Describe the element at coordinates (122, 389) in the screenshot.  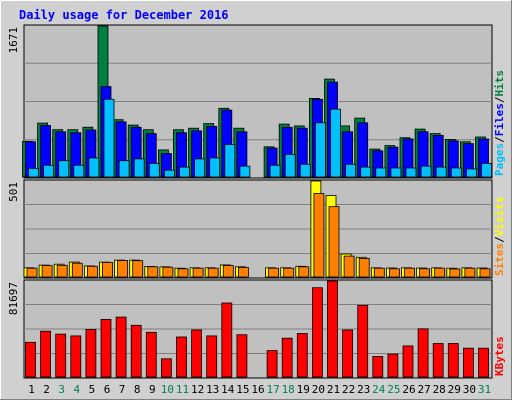
I see `x-tick-label-7: 7` at that location.